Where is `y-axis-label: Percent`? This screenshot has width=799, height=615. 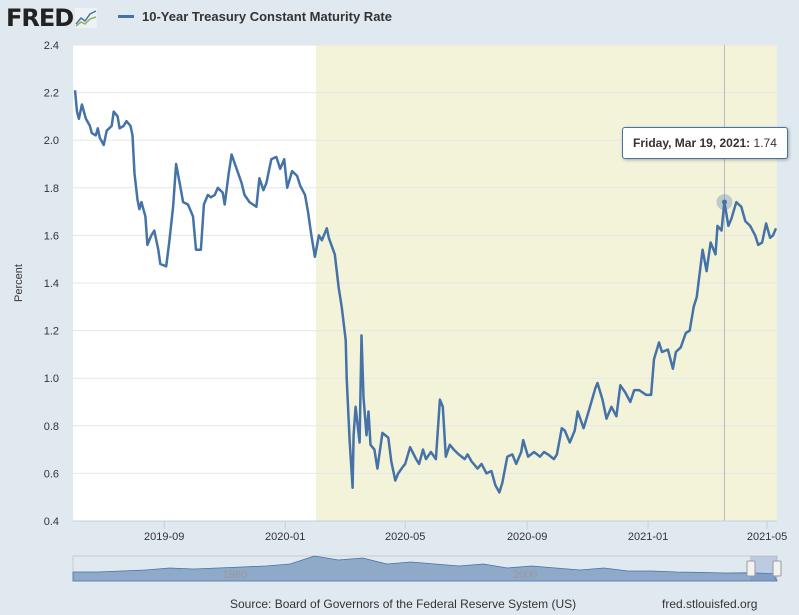 y-axis-label: Percent is located at coordinates (19, 283).